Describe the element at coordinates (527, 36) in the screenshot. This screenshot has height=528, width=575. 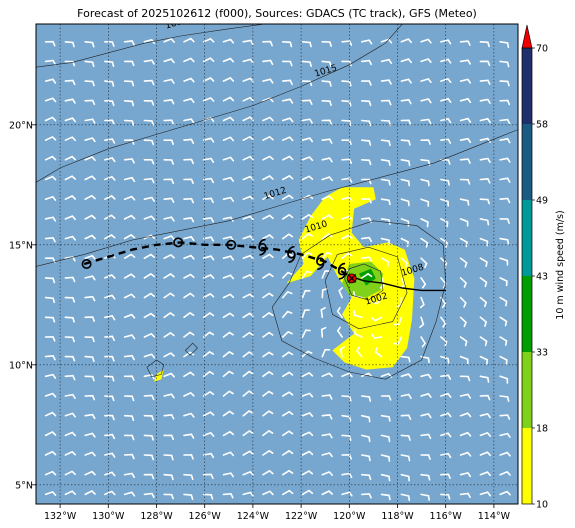
I see `colorbar-extend-arrow` at that location.